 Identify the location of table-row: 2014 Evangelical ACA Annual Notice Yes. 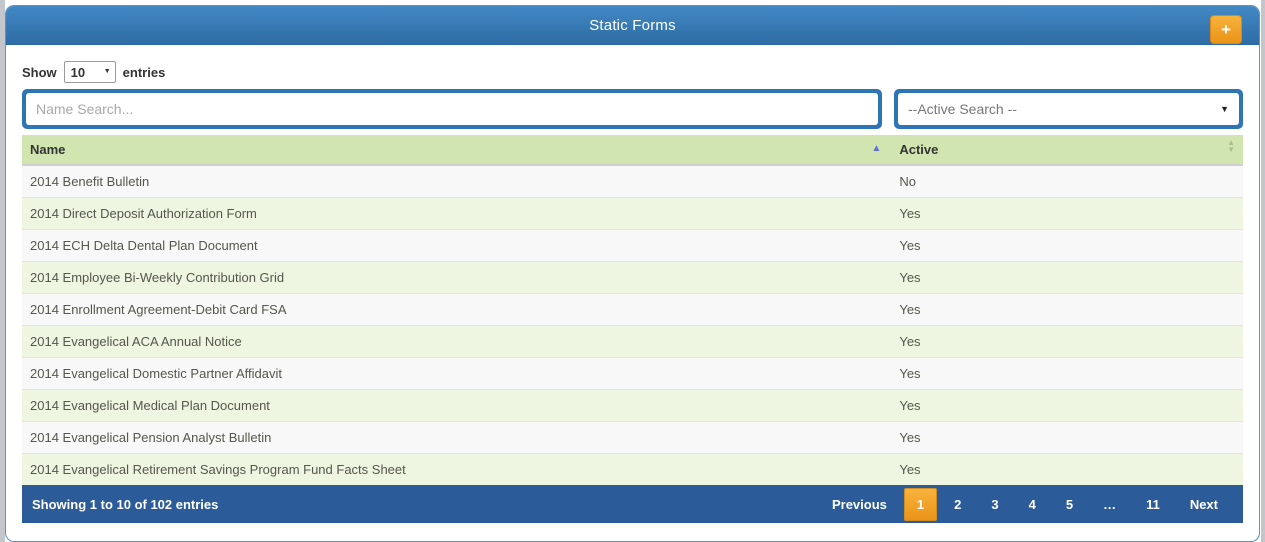
(632, 341).